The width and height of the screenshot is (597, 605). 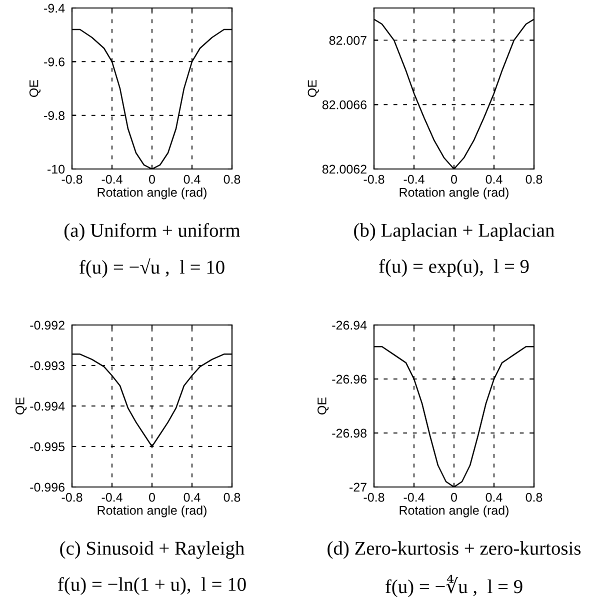 I want to click on y-tick-label: -9.4, so click(x=54, y=8).